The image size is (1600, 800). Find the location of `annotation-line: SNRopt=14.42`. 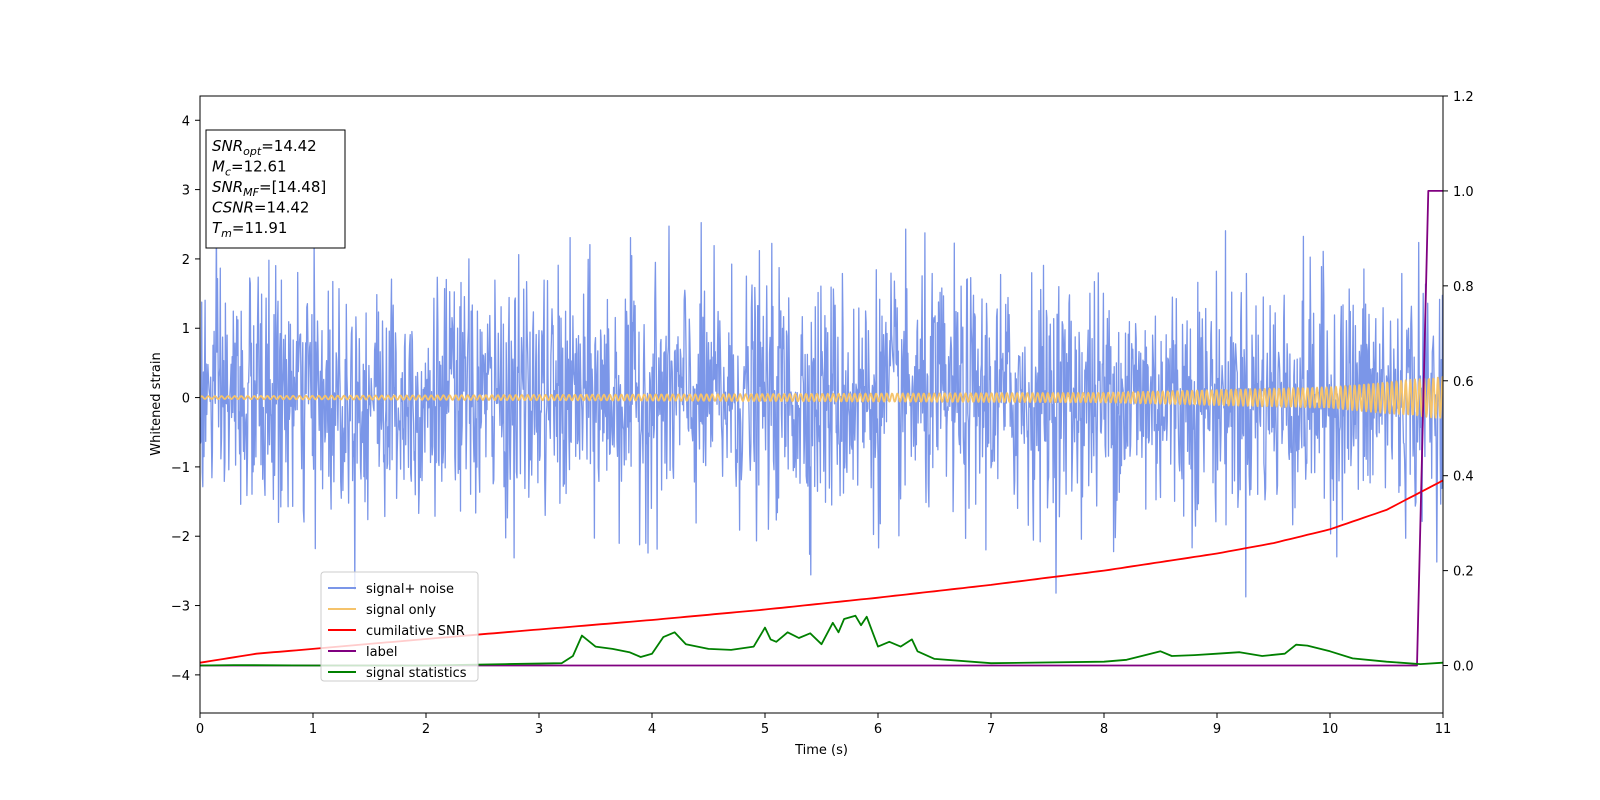

annotation-line: SNRopt=14.42 is located at coordinates (264, 147).